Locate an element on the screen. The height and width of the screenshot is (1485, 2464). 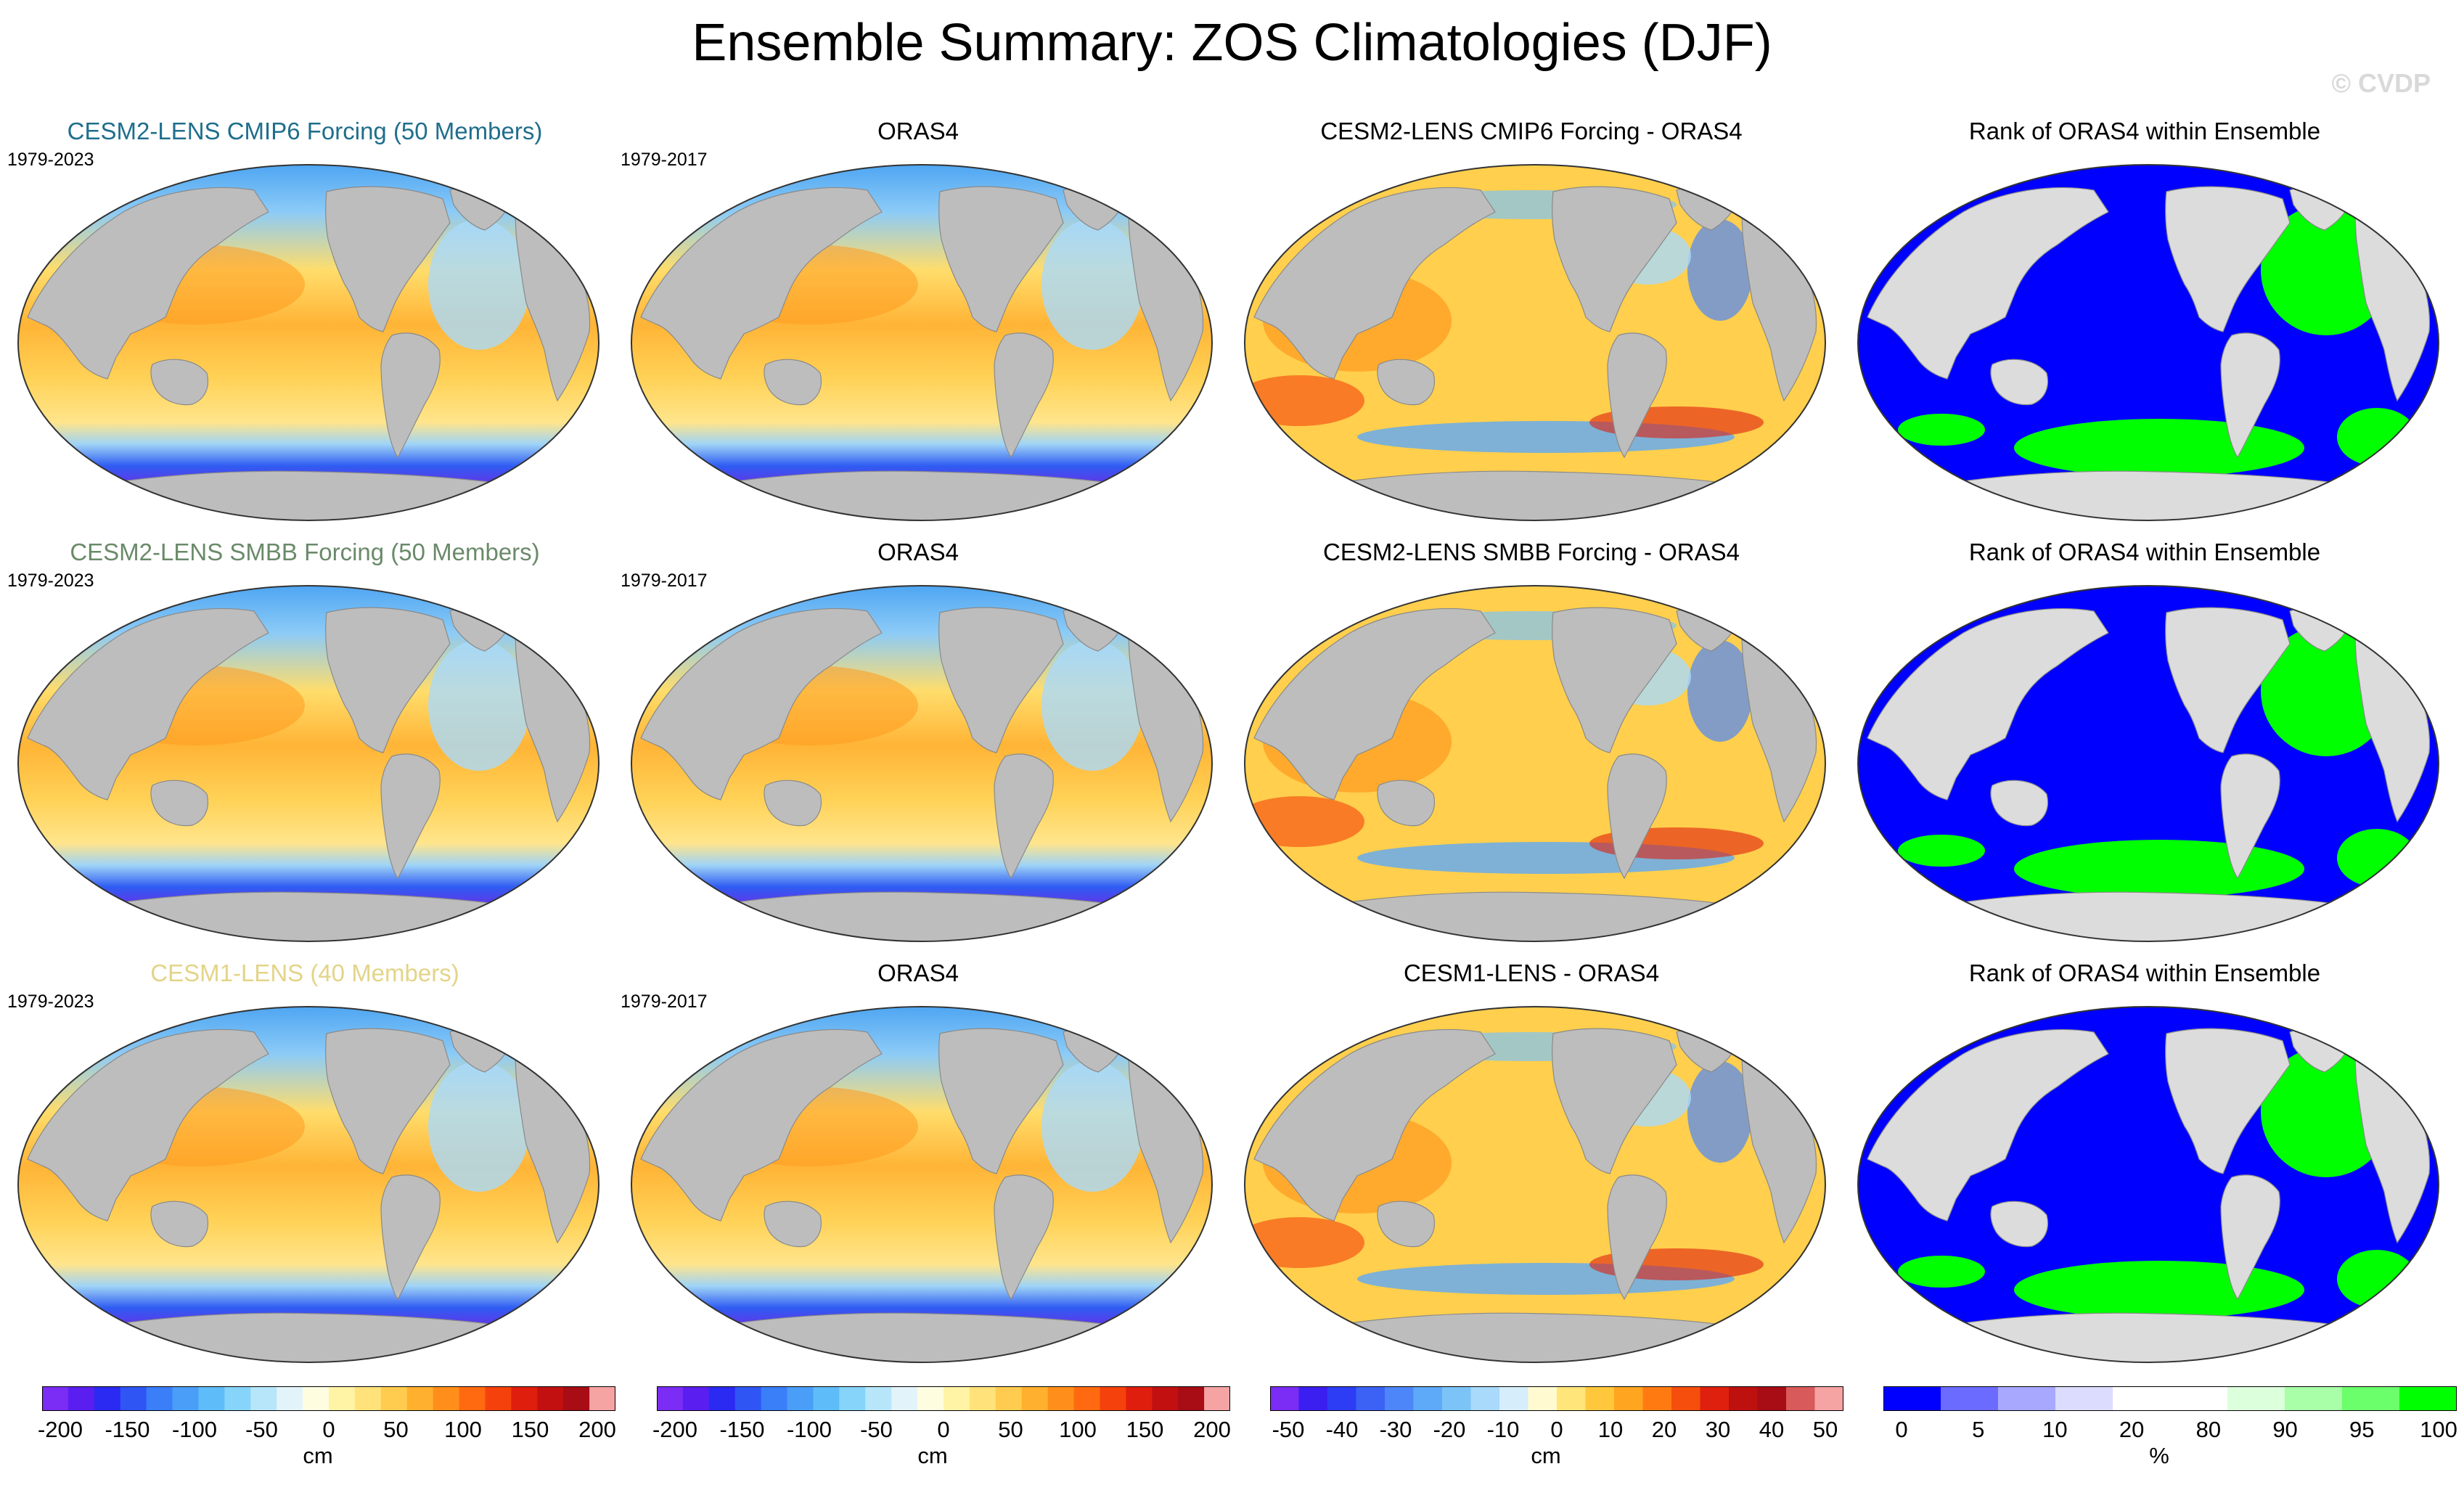
colorbar-tick-label: -100 is located at coordinates (809, 1429).